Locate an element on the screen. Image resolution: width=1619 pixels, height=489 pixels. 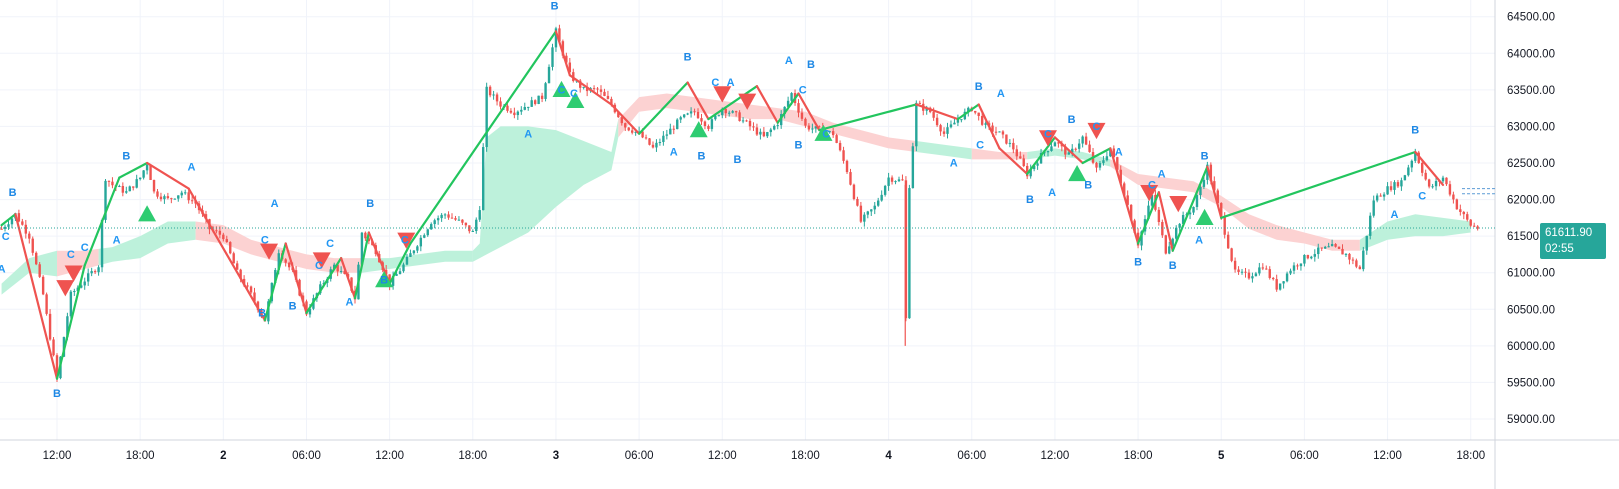
y-tick-label: 60000.00 is located at coordinates (1531, 347).